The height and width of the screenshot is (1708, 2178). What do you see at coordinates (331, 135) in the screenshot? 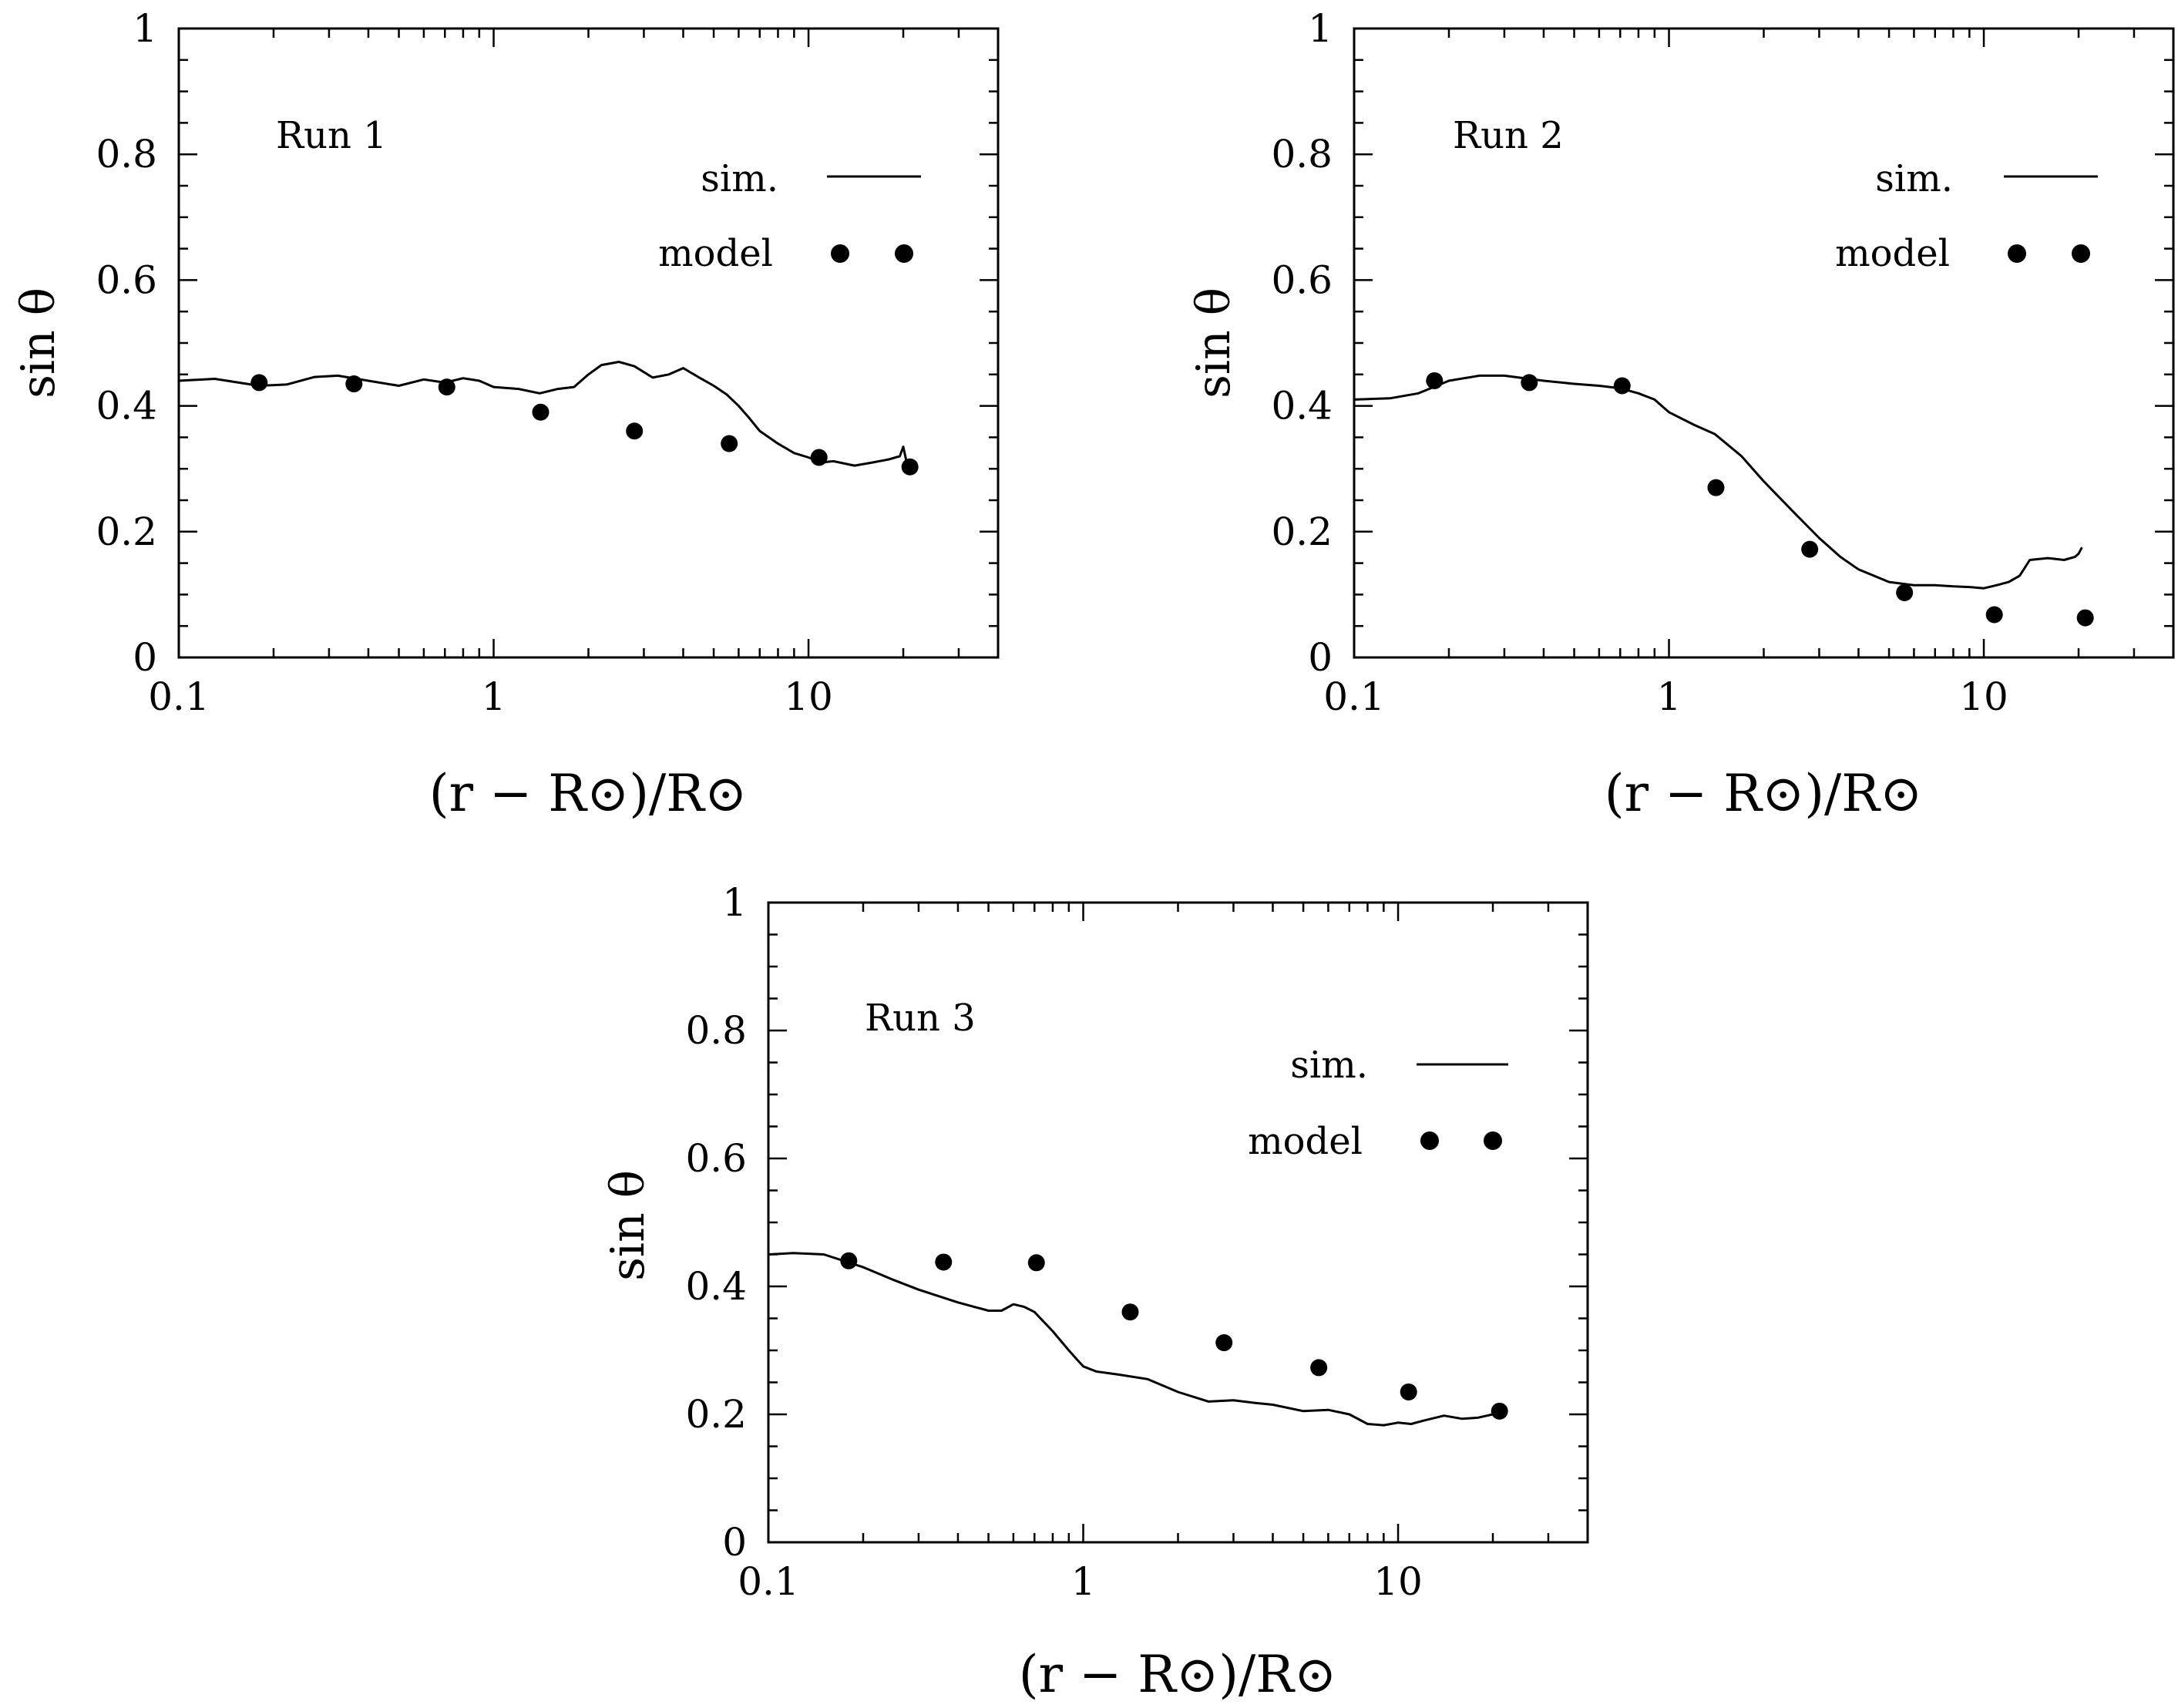
I see `run-label: Run 1` at bounding box center [331, 135].